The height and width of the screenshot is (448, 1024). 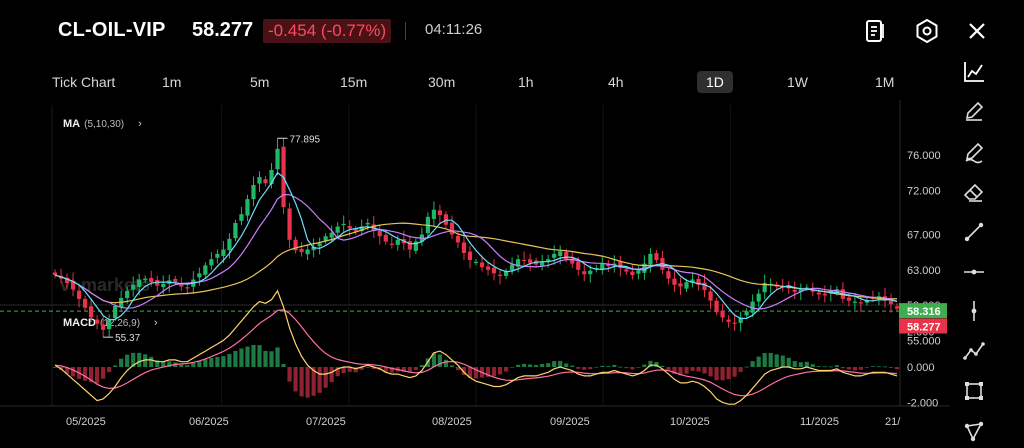 I want to click on tab-30m: 30m, so click(x=442, y=82).